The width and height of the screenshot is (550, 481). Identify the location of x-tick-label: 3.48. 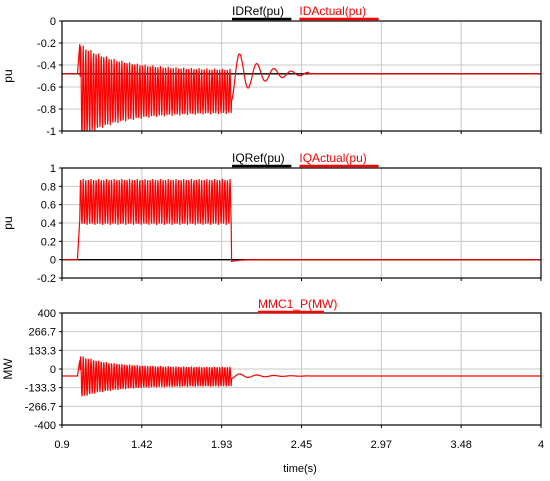
(460, 445).